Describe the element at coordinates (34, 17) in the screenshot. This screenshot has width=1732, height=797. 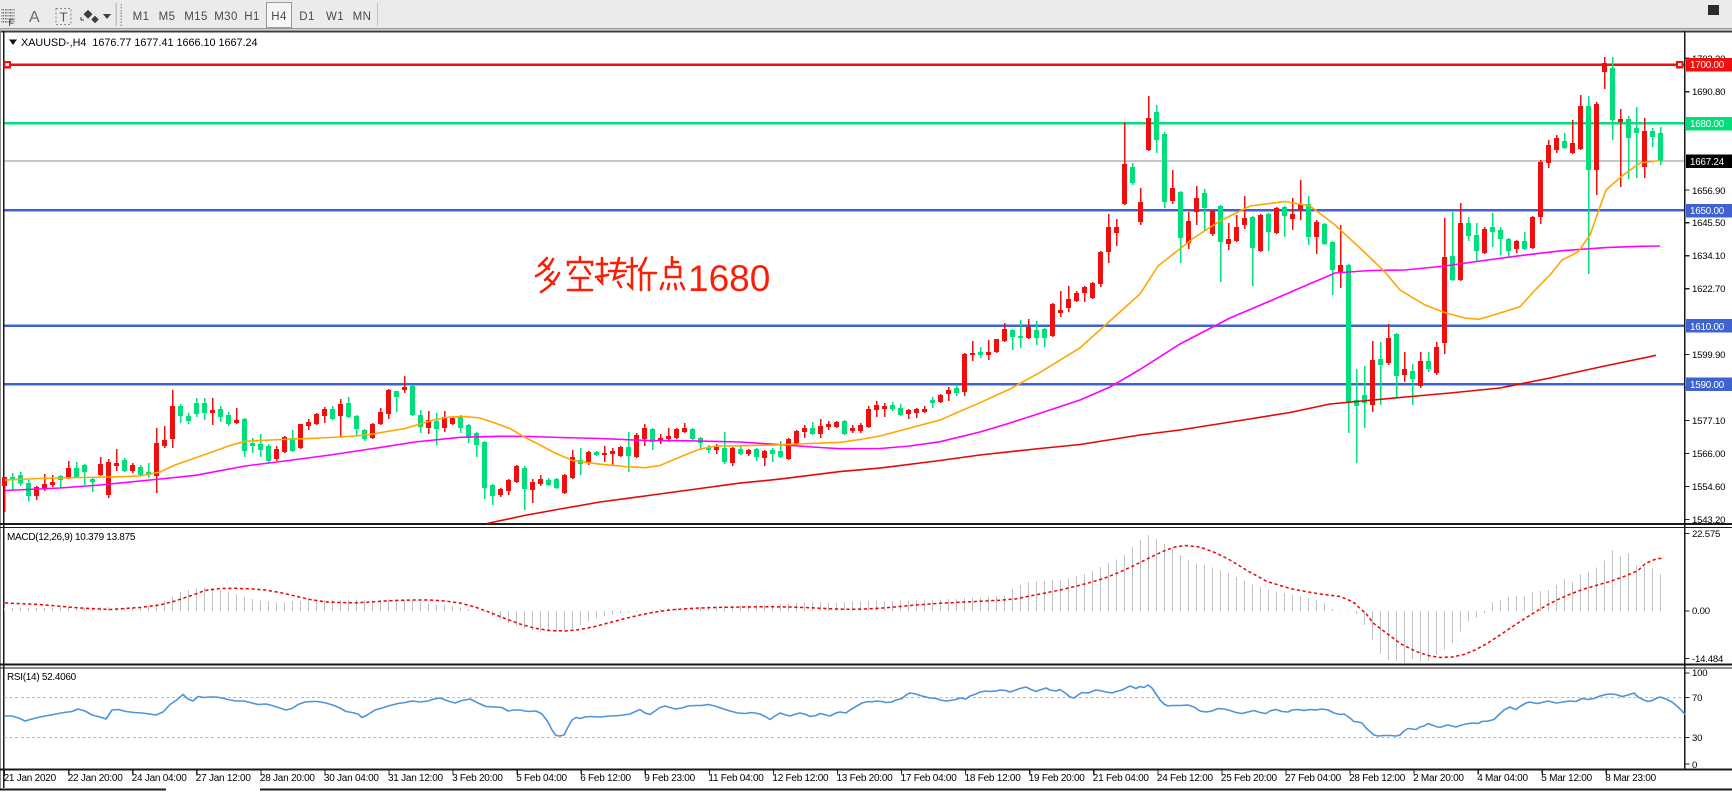
I see `svg-text: A` at that location.